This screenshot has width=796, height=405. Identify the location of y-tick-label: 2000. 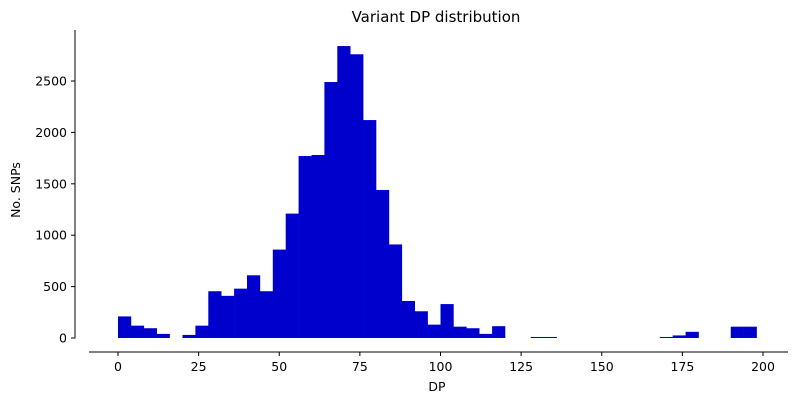
(51, 132).